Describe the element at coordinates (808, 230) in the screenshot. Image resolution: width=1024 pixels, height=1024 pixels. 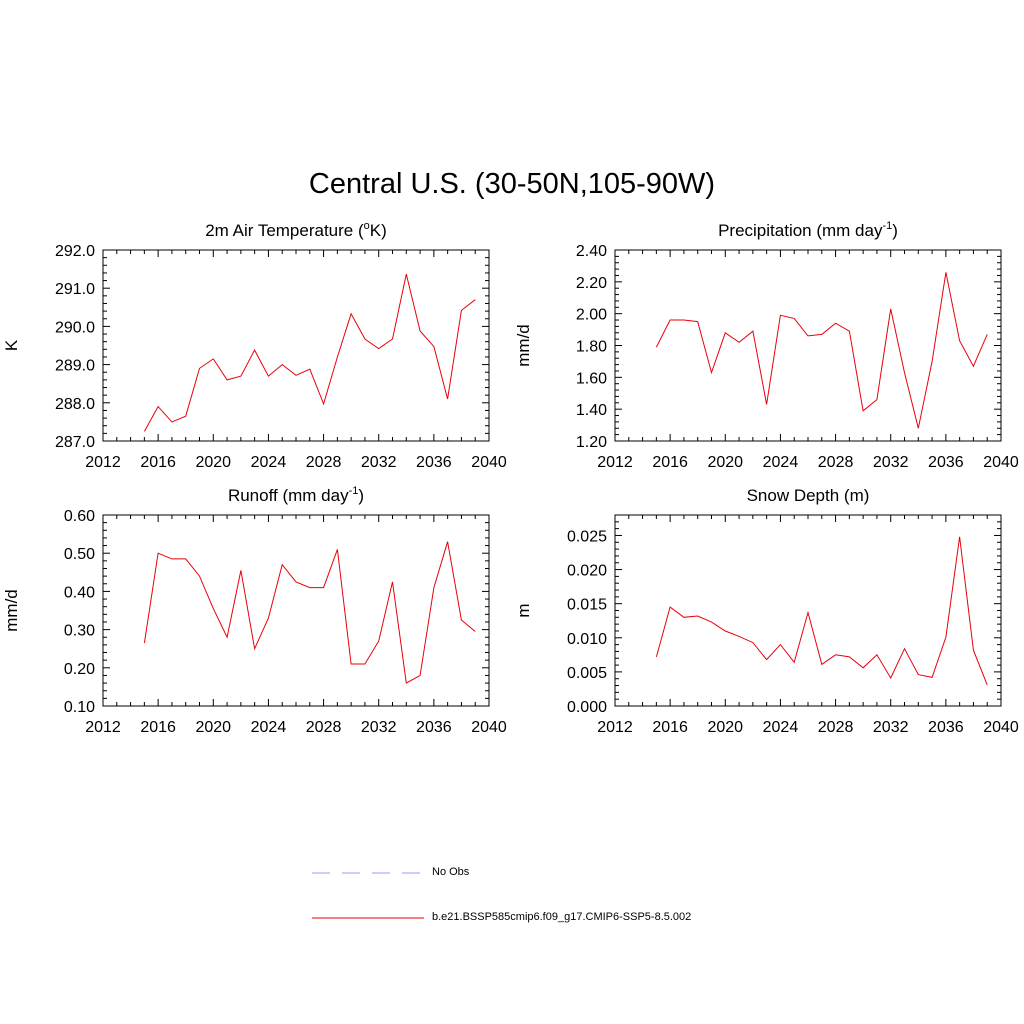
I see `panel-title-precipitation: Precipitation (mm day-1)` at that location.